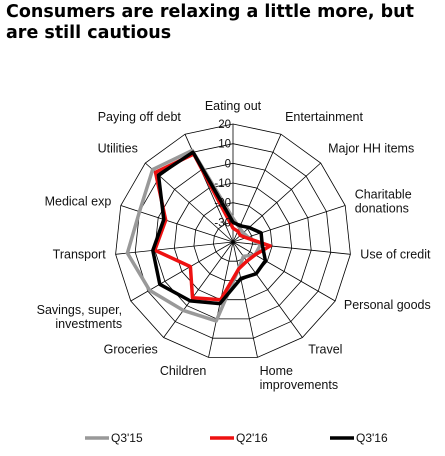 This screenshot has height=456, width=445. What do you see at coordinates (80, 254) in the screenshot?
I see `category-label: Transport` at bounding box center [80, 254].